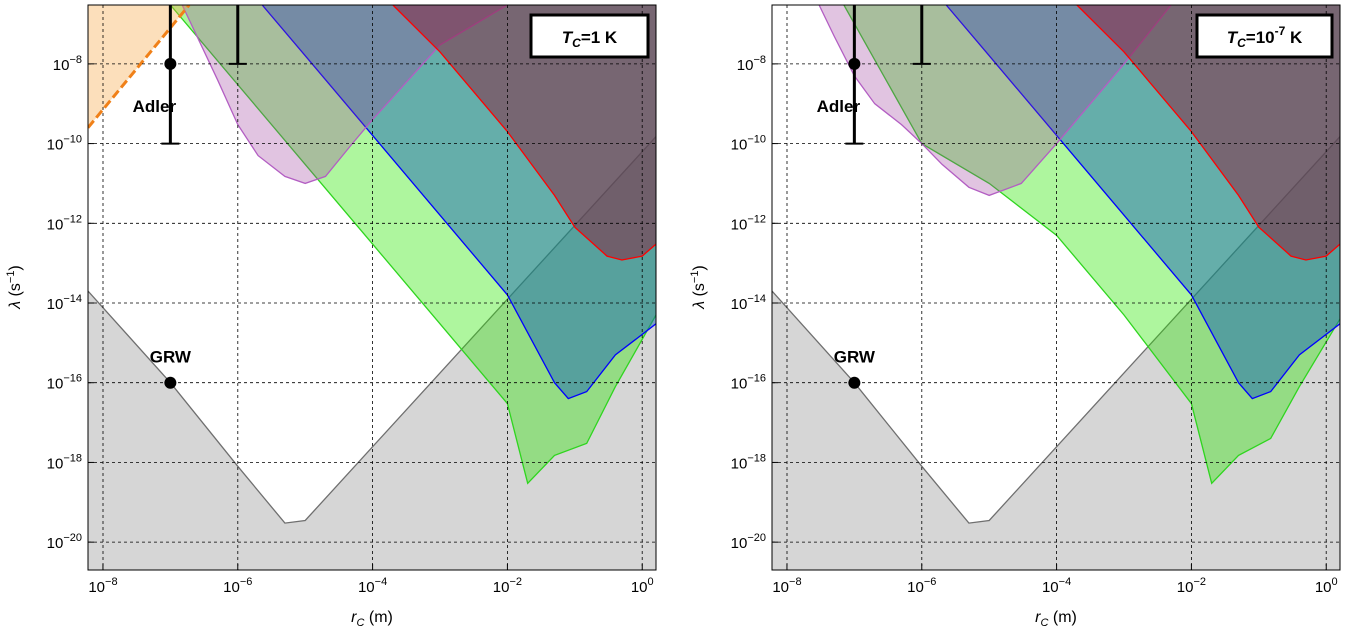 The width and height of the screenshot is (1364, 634). I want to click on panel-label-tail: K, so click(1294, 37).